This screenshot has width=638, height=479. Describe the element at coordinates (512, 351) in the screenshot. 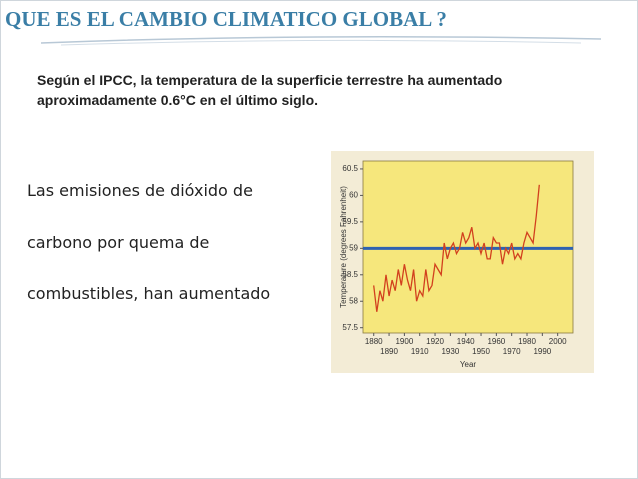

I see `x-tick-label: 1970` at that location.